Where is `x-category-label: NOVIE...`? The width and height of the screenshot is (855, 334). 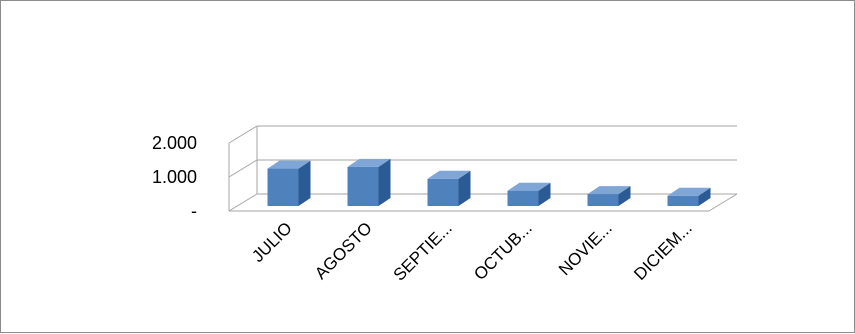
x-category-label: NOVIE... is located at coordinates (585, 248).